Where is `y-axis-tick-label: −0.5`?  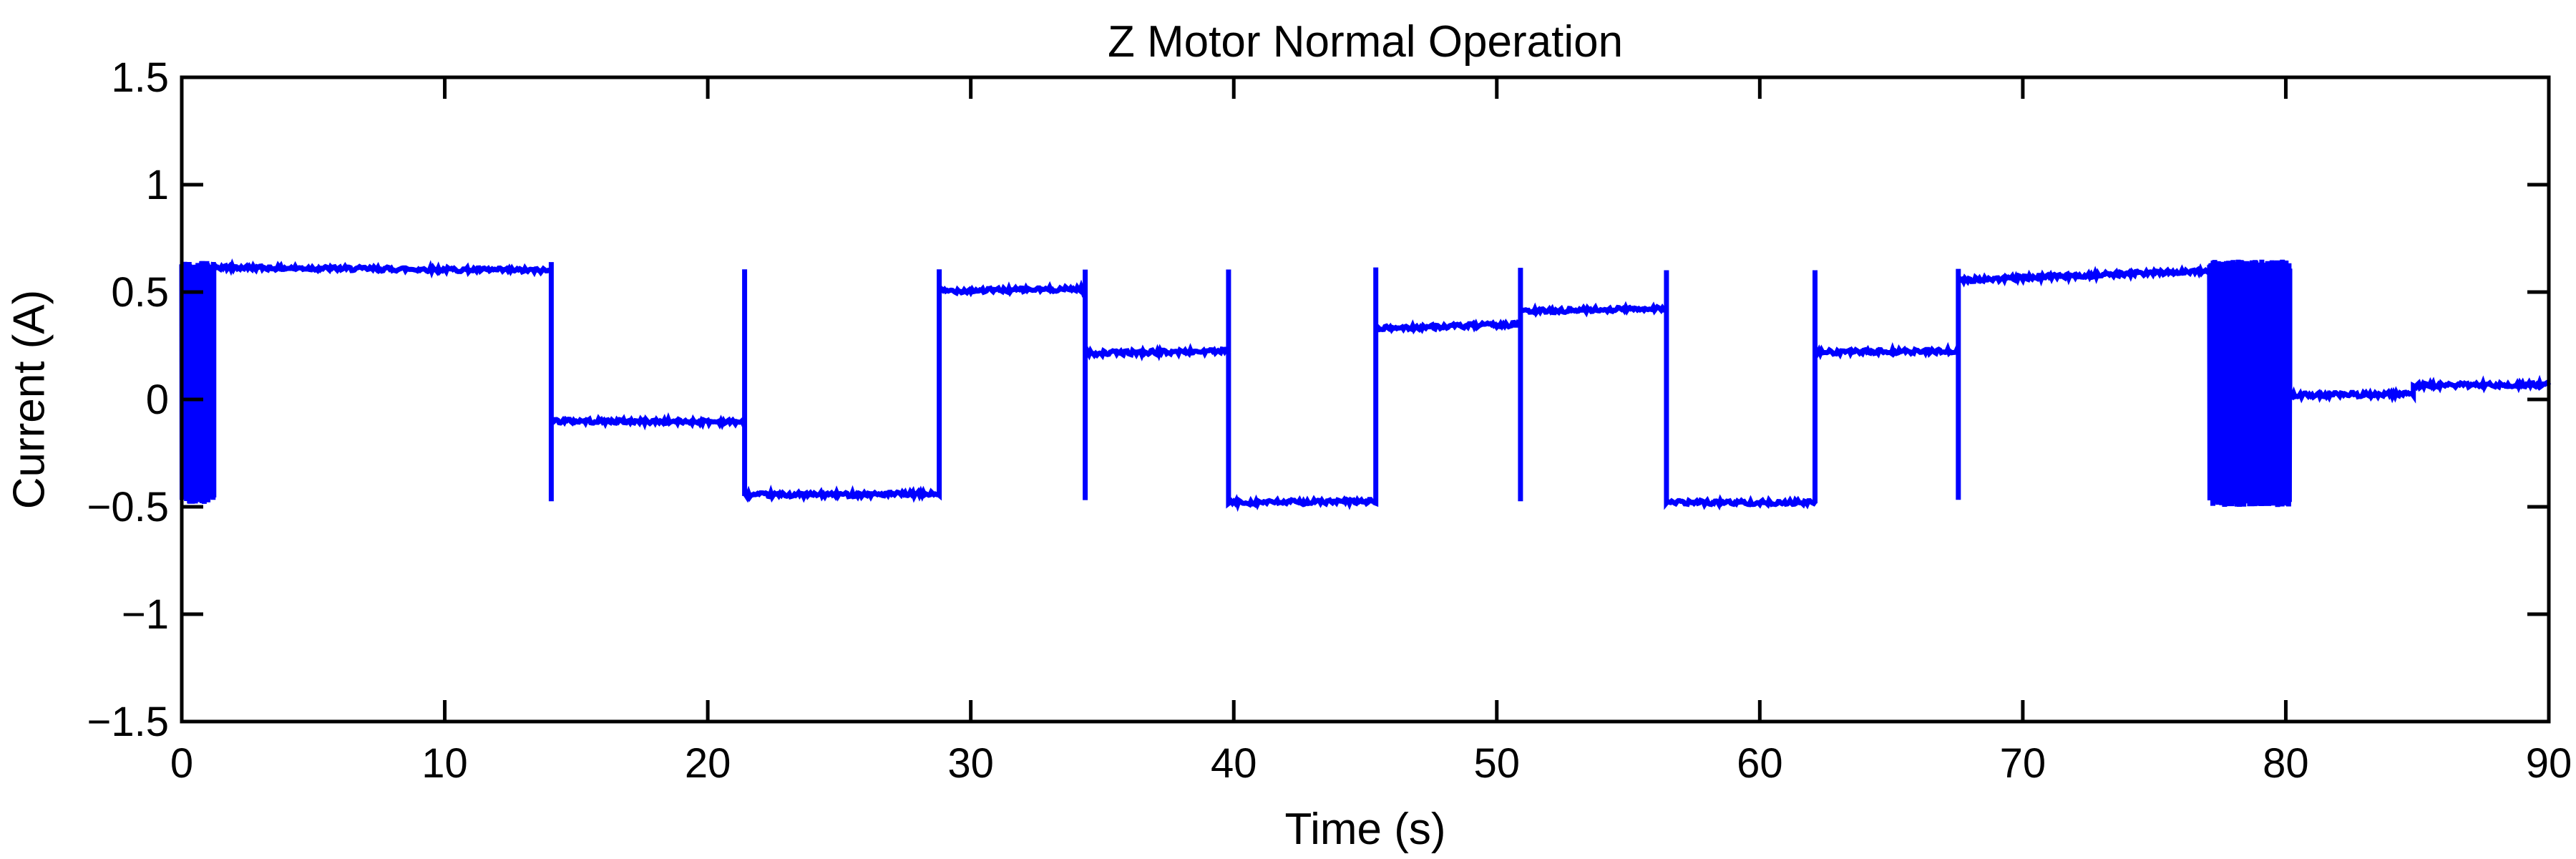
y-axis-tick-label: −0.5 is located at coordinates (128, 507).